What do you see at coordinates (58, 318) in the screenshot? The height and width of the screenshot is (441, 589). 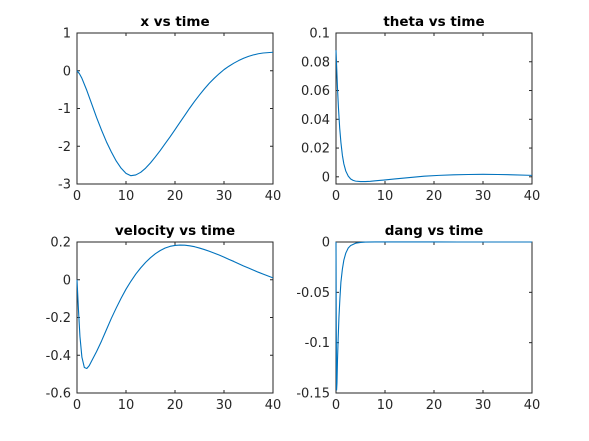 I see `y-tick-label: -0.2` at bounding box center [58, 318].